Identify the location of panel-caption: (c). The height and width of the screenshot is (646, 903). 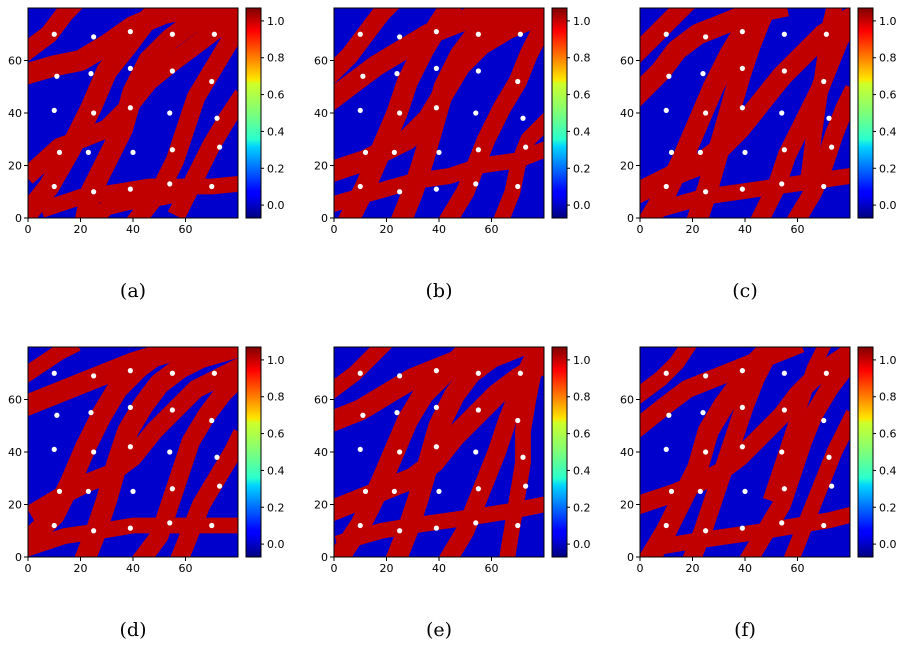
(745, 291).